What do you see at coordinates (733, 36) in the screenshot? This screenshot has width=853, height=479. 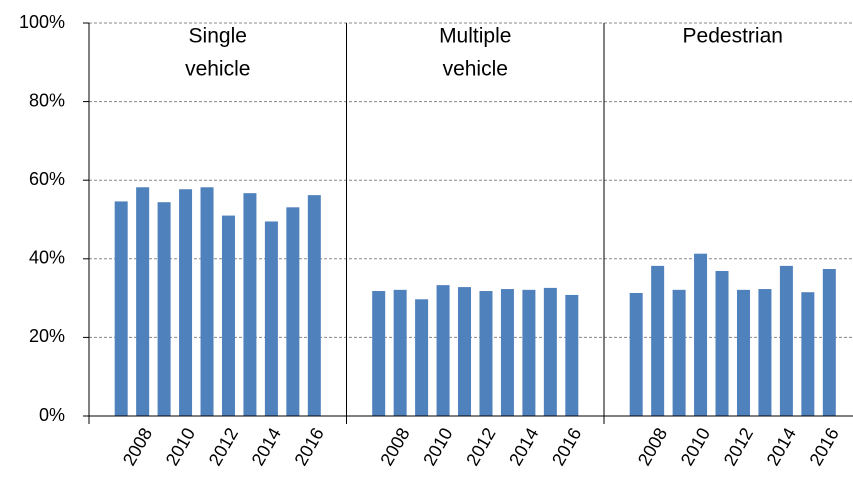 I see `panel-title: Pedestrian` at bounding box center [733, 36].